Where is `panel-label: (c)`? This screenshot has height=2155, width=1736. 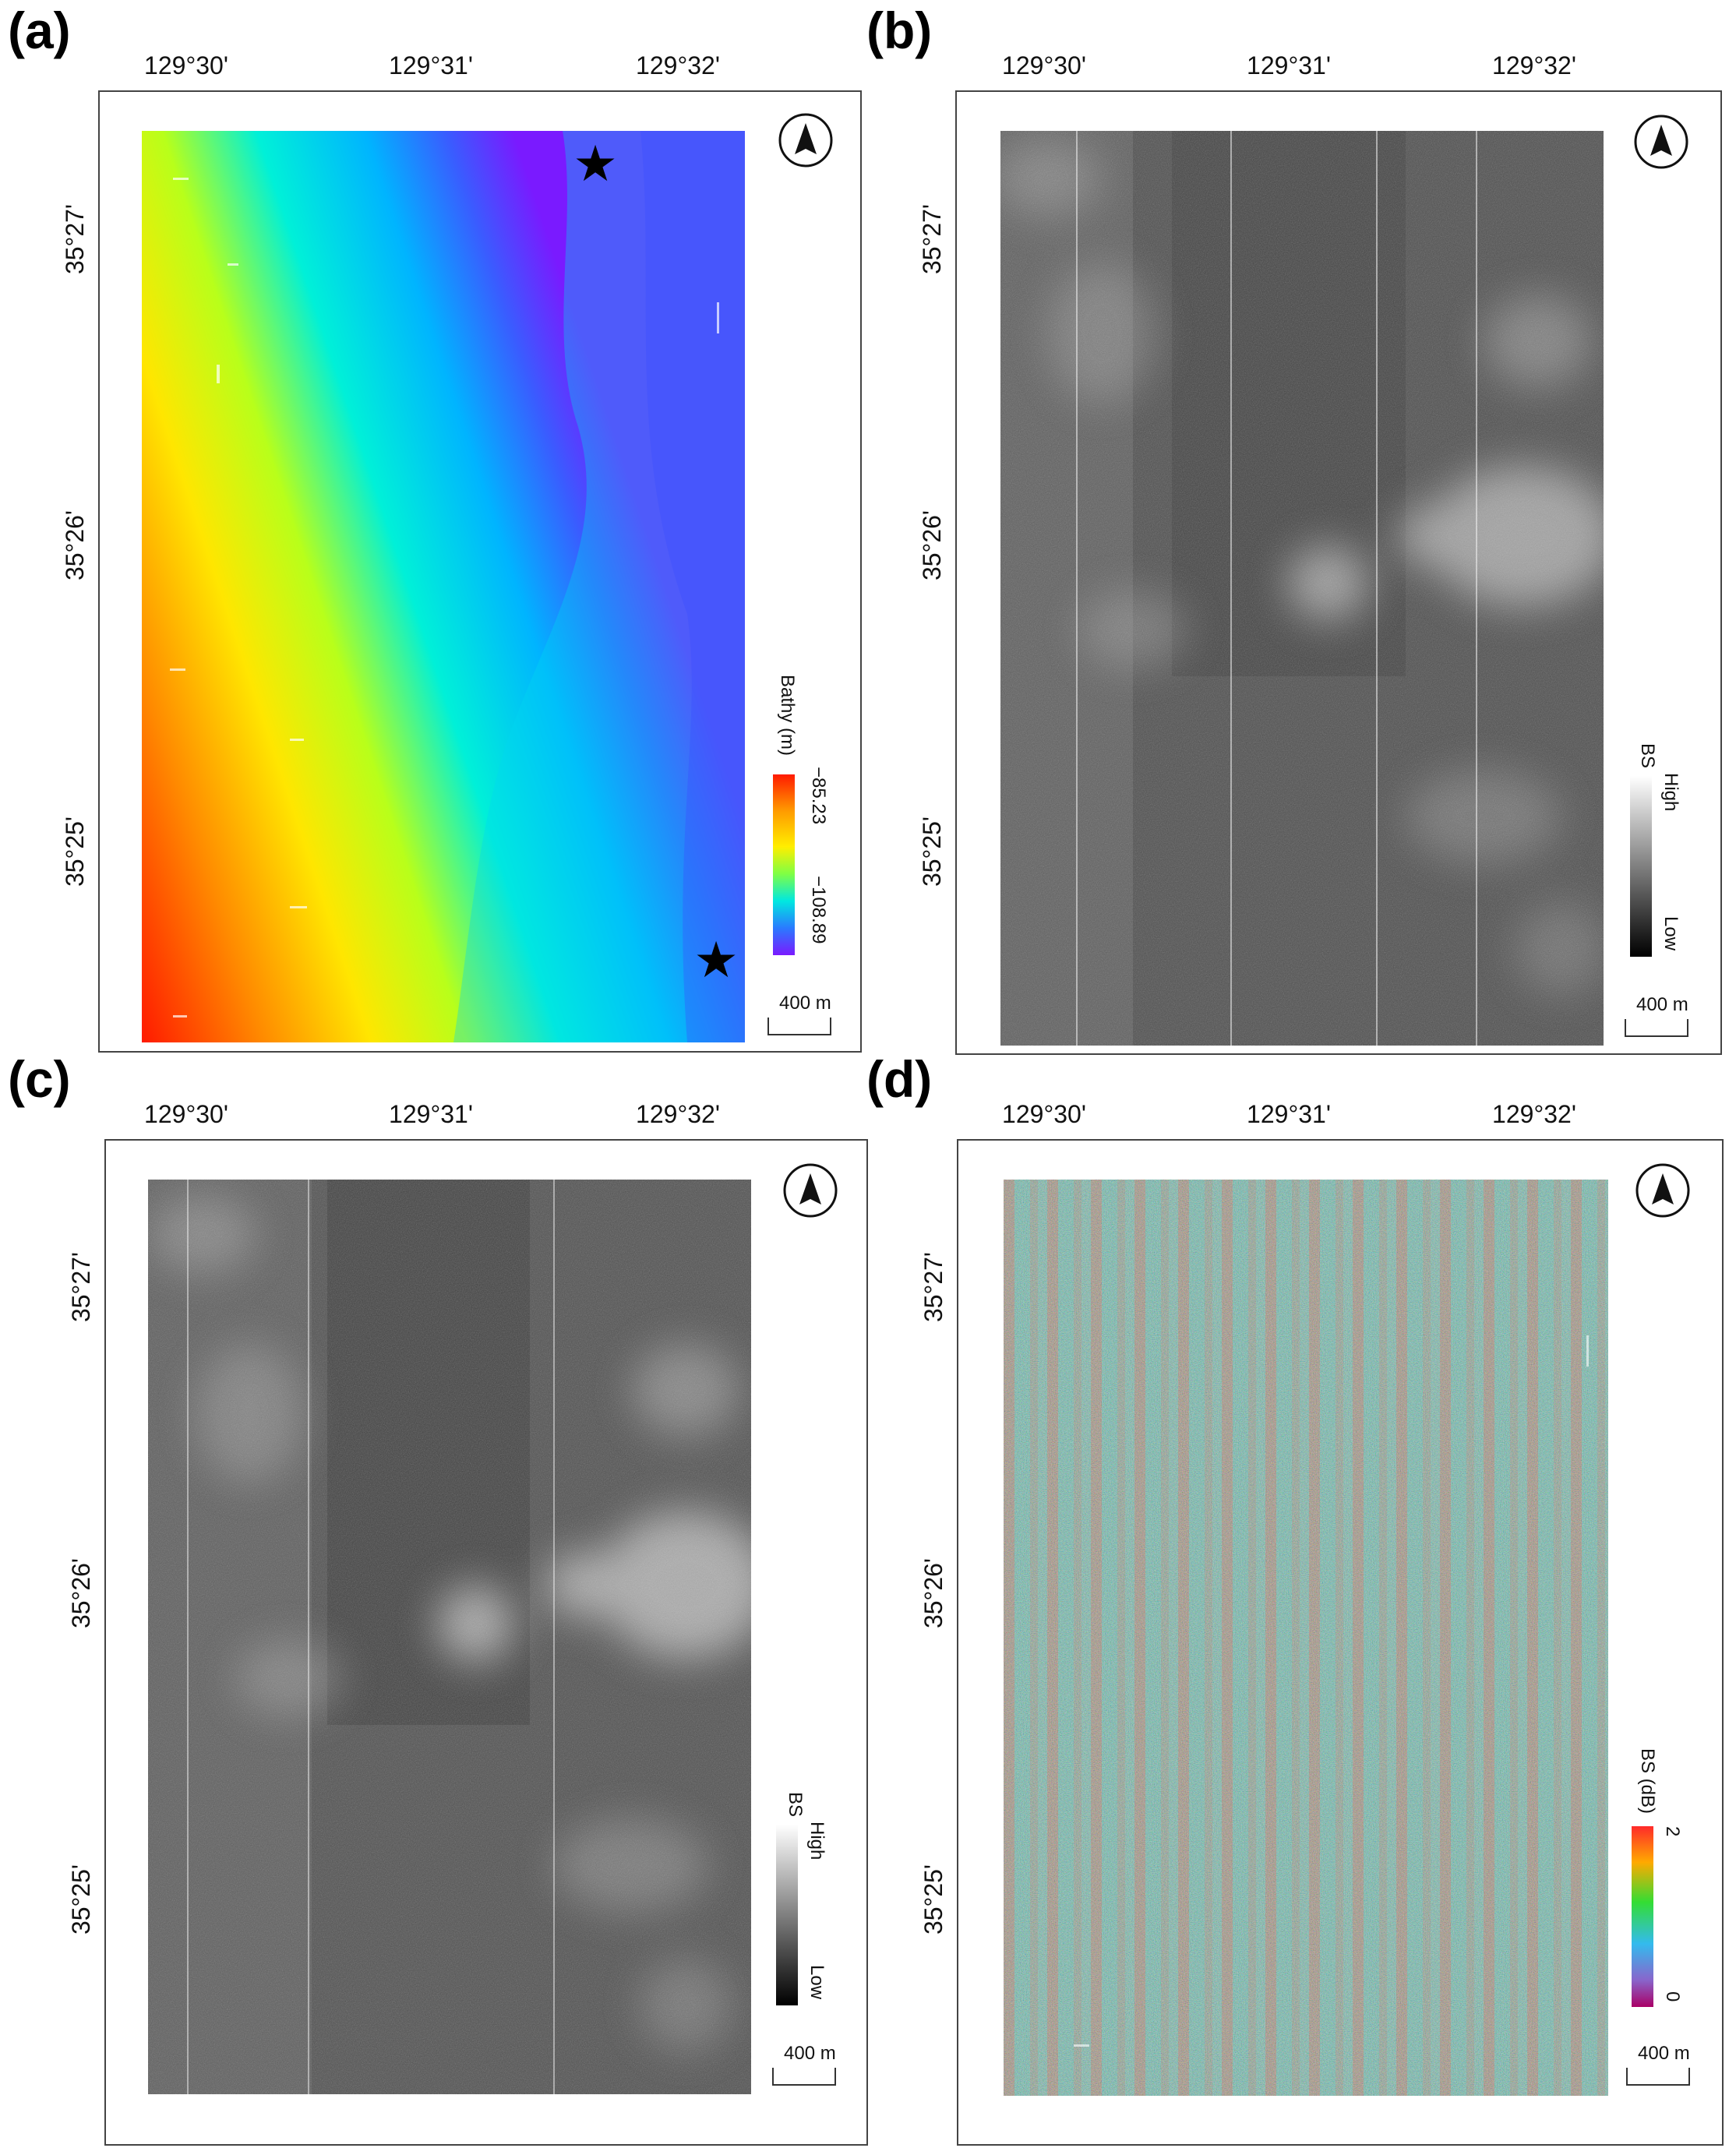 panel-label: (c) is located at coordinates (39, 1079).